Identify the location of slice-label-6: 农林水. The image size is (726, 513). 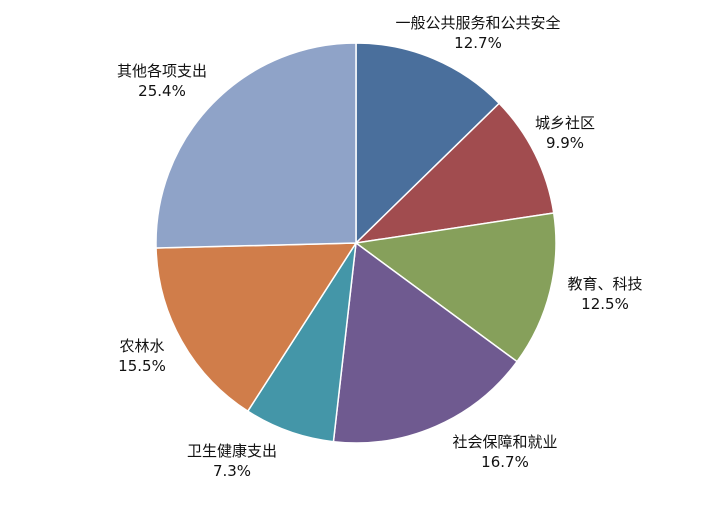
(141, 346).